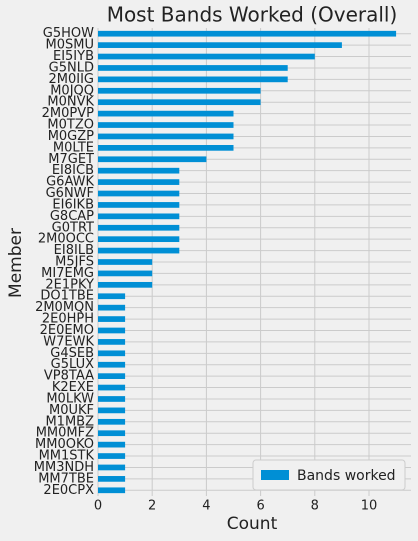  Describe the element at coordinates (73, 387) in the screenshot. I see `y-tick-label: K2EXE` at that location.